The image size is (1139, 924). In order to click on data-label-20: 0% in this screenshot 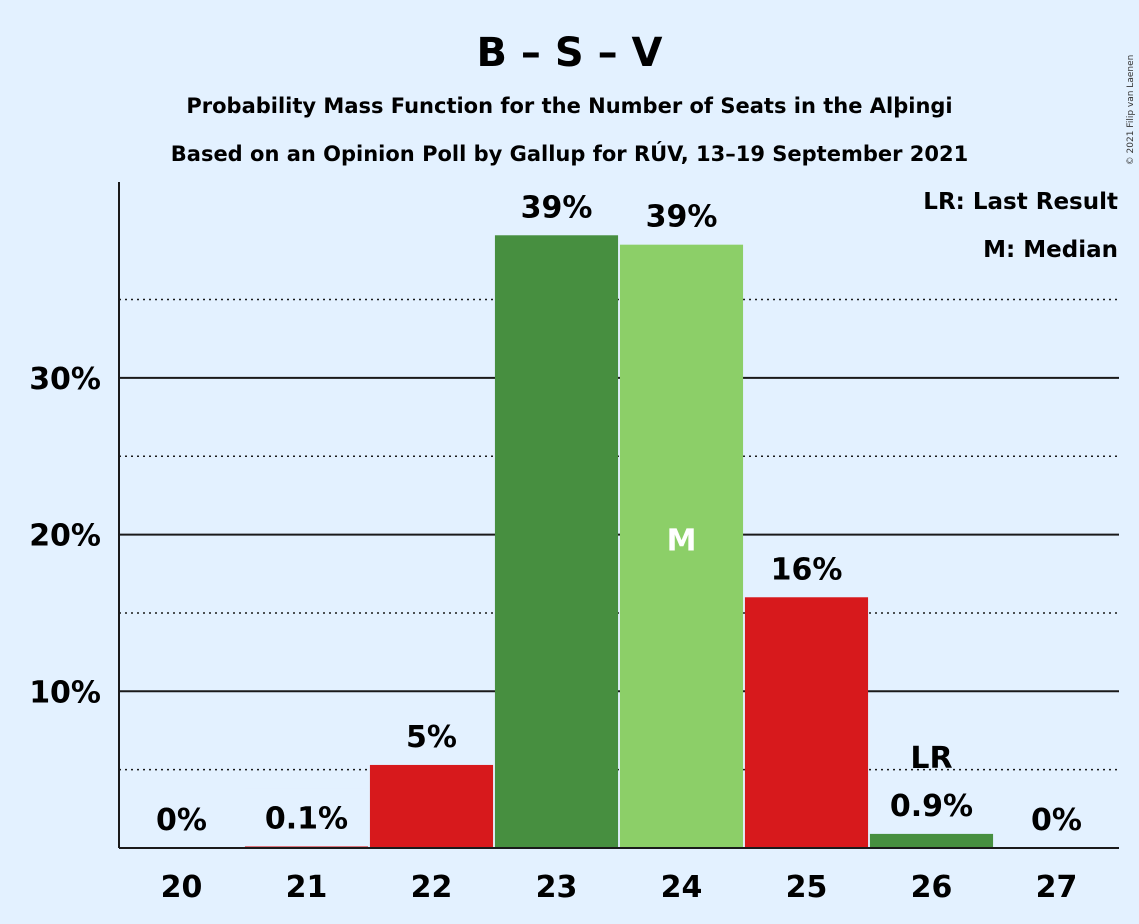, I will do `click(181, 820)`.